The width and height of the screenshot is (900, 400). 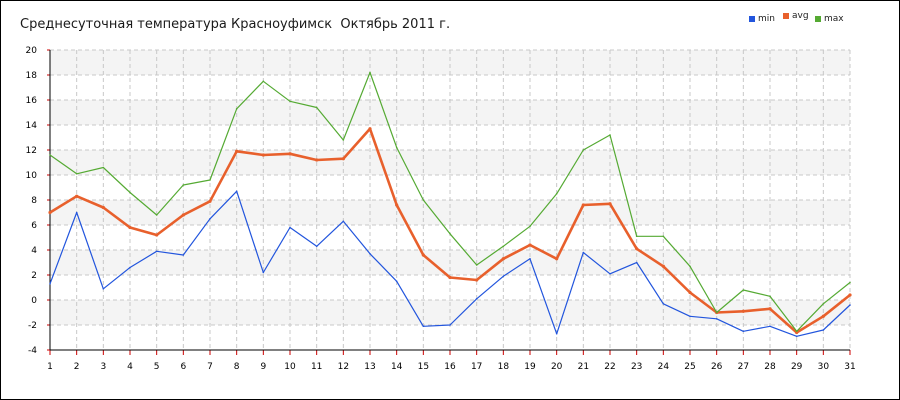 I want to click on x-tick-label: 31, so click(x=849, y=367).